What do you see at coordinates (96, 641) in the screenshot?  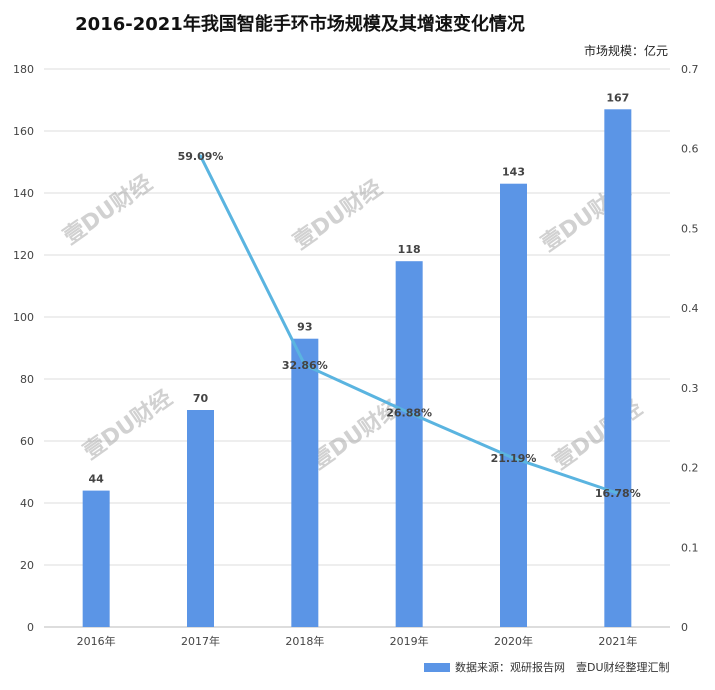 I see `x-tick-label: 2016年` at bounding box center [96, 641].